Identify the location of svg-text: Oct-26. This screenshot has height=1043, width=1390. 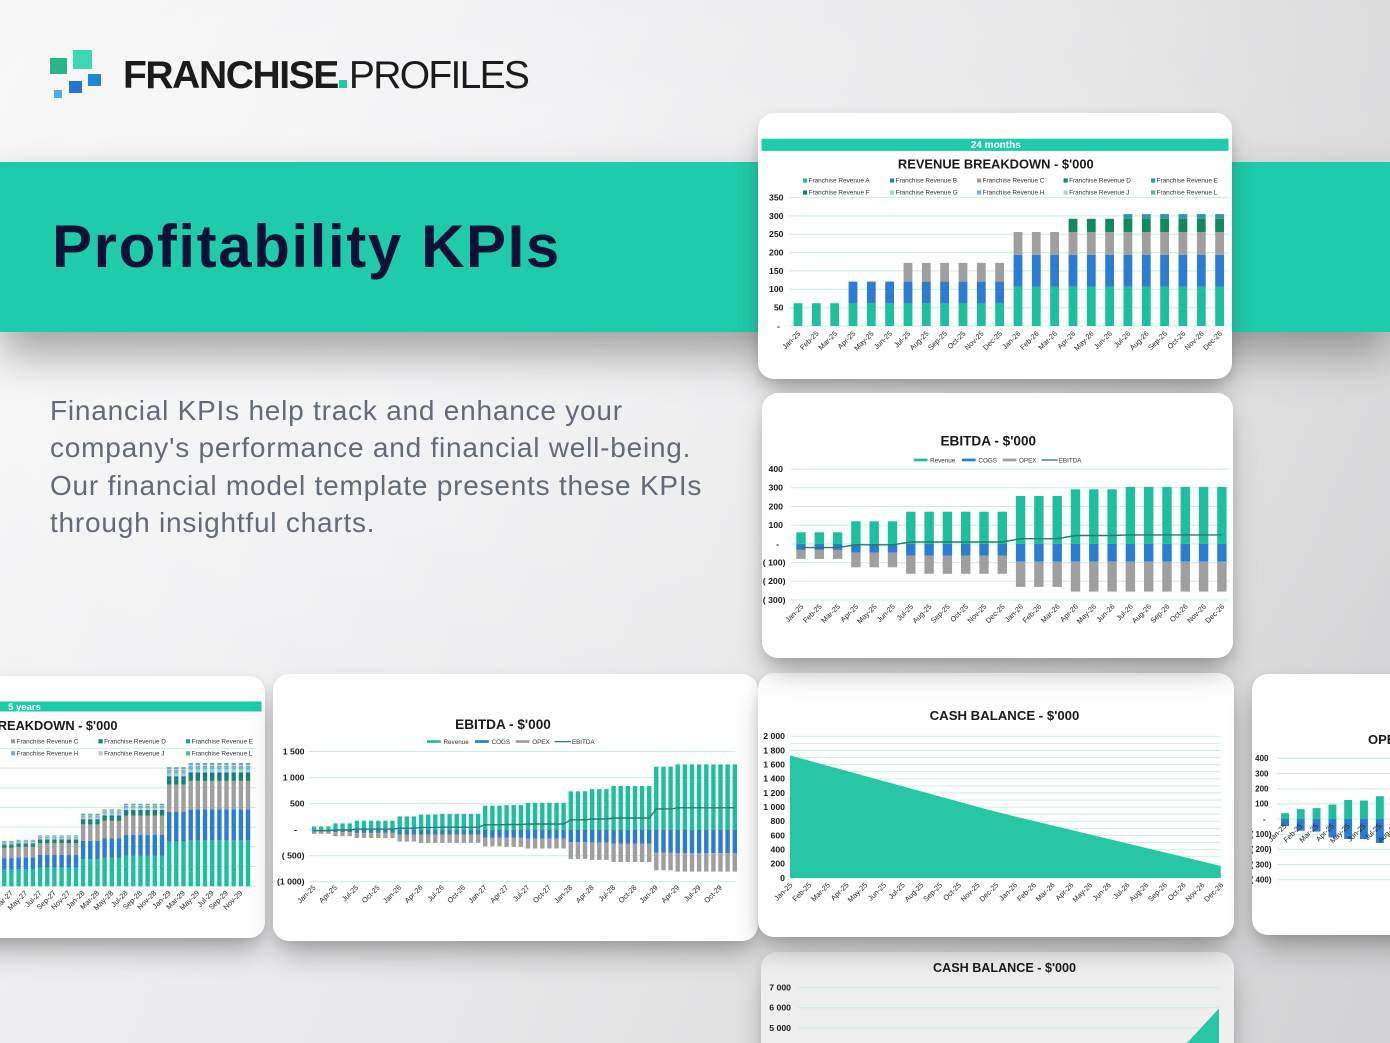
(456, 894).